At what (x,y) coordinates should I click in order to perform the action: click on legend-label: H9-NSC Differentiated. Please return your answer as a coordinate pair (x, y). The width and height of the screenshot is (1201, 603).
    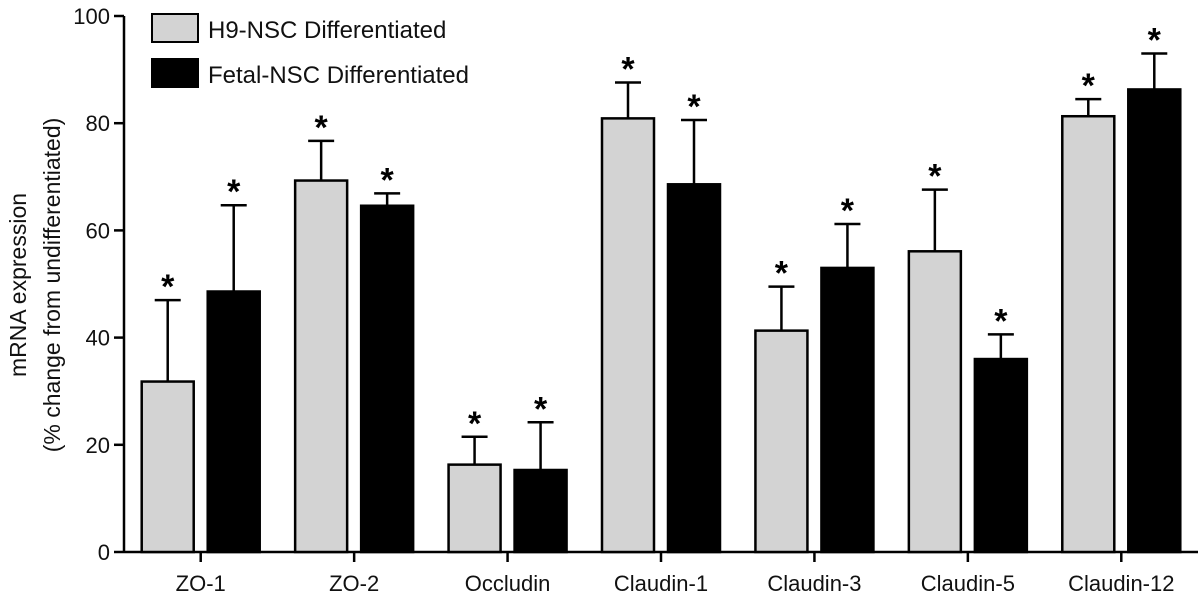
    Looking at the image, I should click on (327, 30).